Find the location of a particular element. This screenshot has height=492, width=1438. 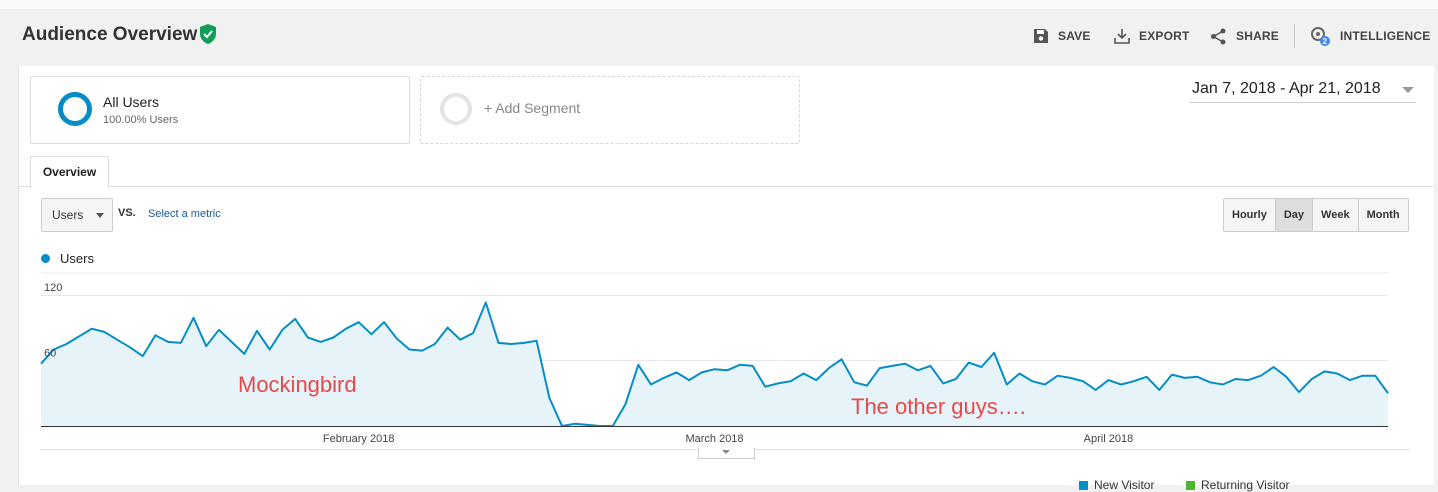

chart-expand-toggle is located at coordinates (726, 453).